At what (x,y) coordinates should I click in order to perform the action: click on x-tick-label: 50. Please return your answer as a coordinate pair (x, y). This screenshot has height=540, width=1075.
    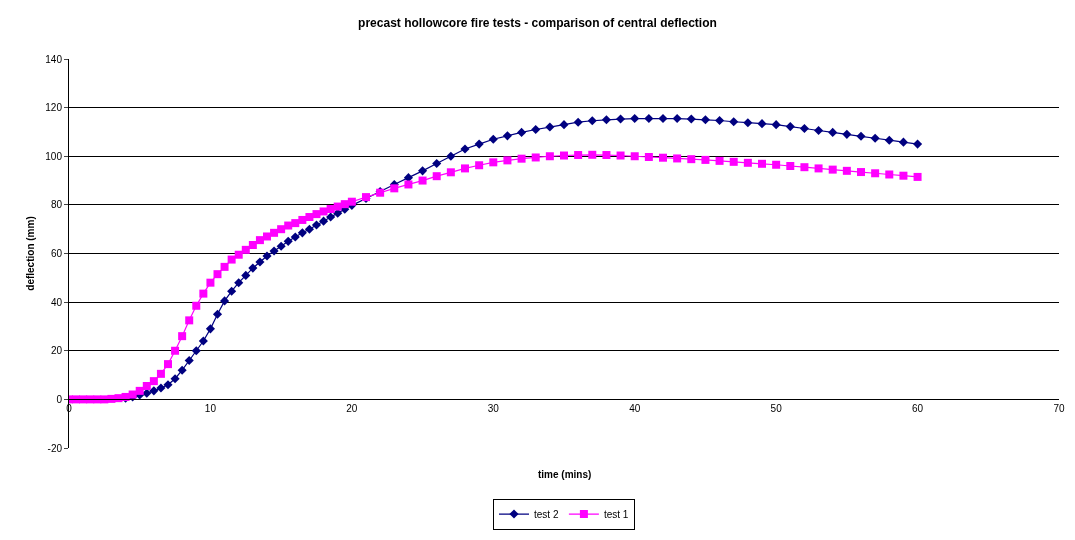
    Looking at the image, I should click on (776, 409).